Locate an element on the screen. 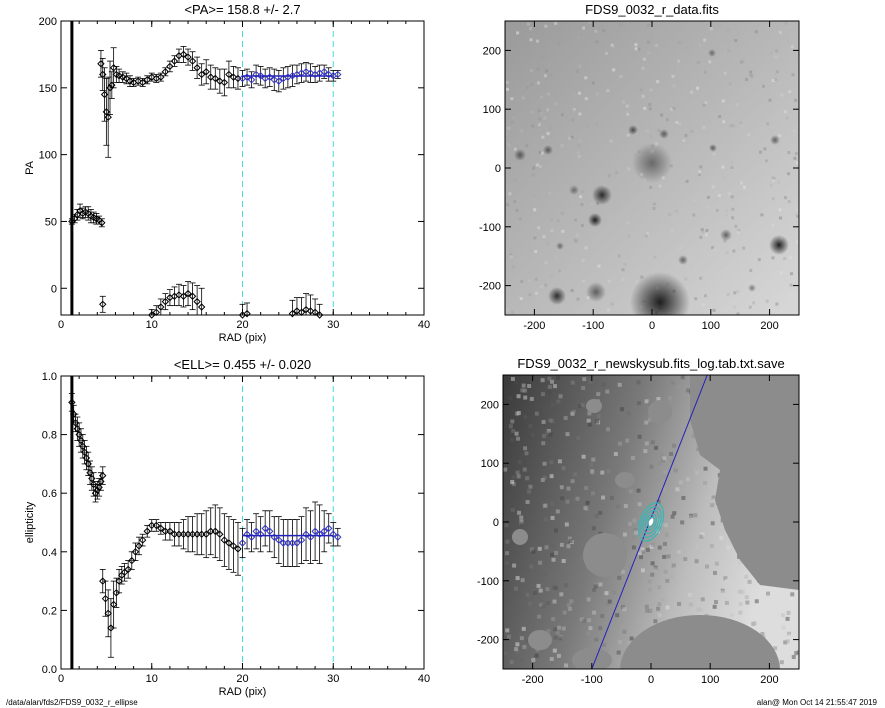 The image size is (885, 708). source-blob is located at coordinates (596, 292).